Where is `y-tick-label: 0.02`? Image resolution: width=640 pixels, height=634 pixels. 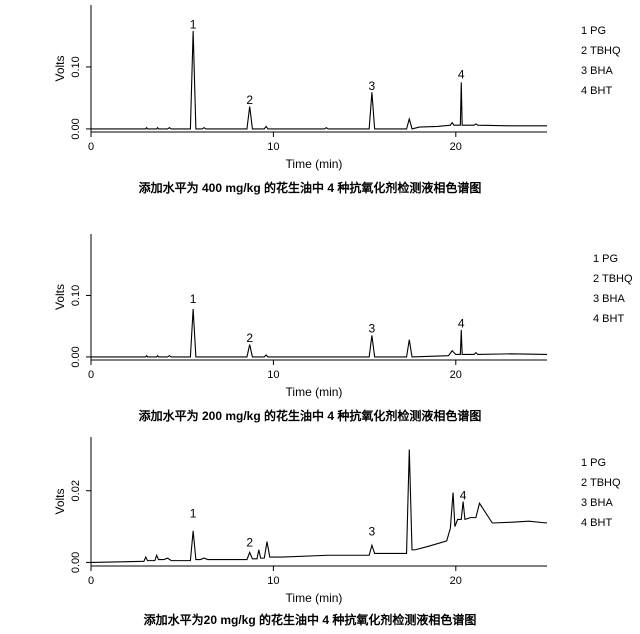
y-tick-label: 0.02 is located at coordinates (76, 490).